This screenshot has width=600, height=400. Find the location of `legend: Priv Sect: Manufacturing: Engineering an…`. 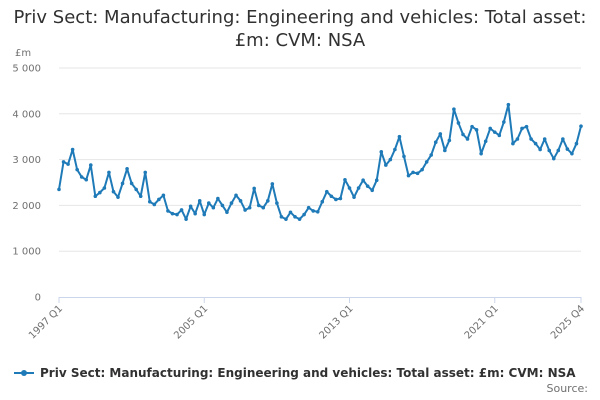

legend: Priv Sect: Manufacturing: Engineering an… is located at coordinates (295, 373).